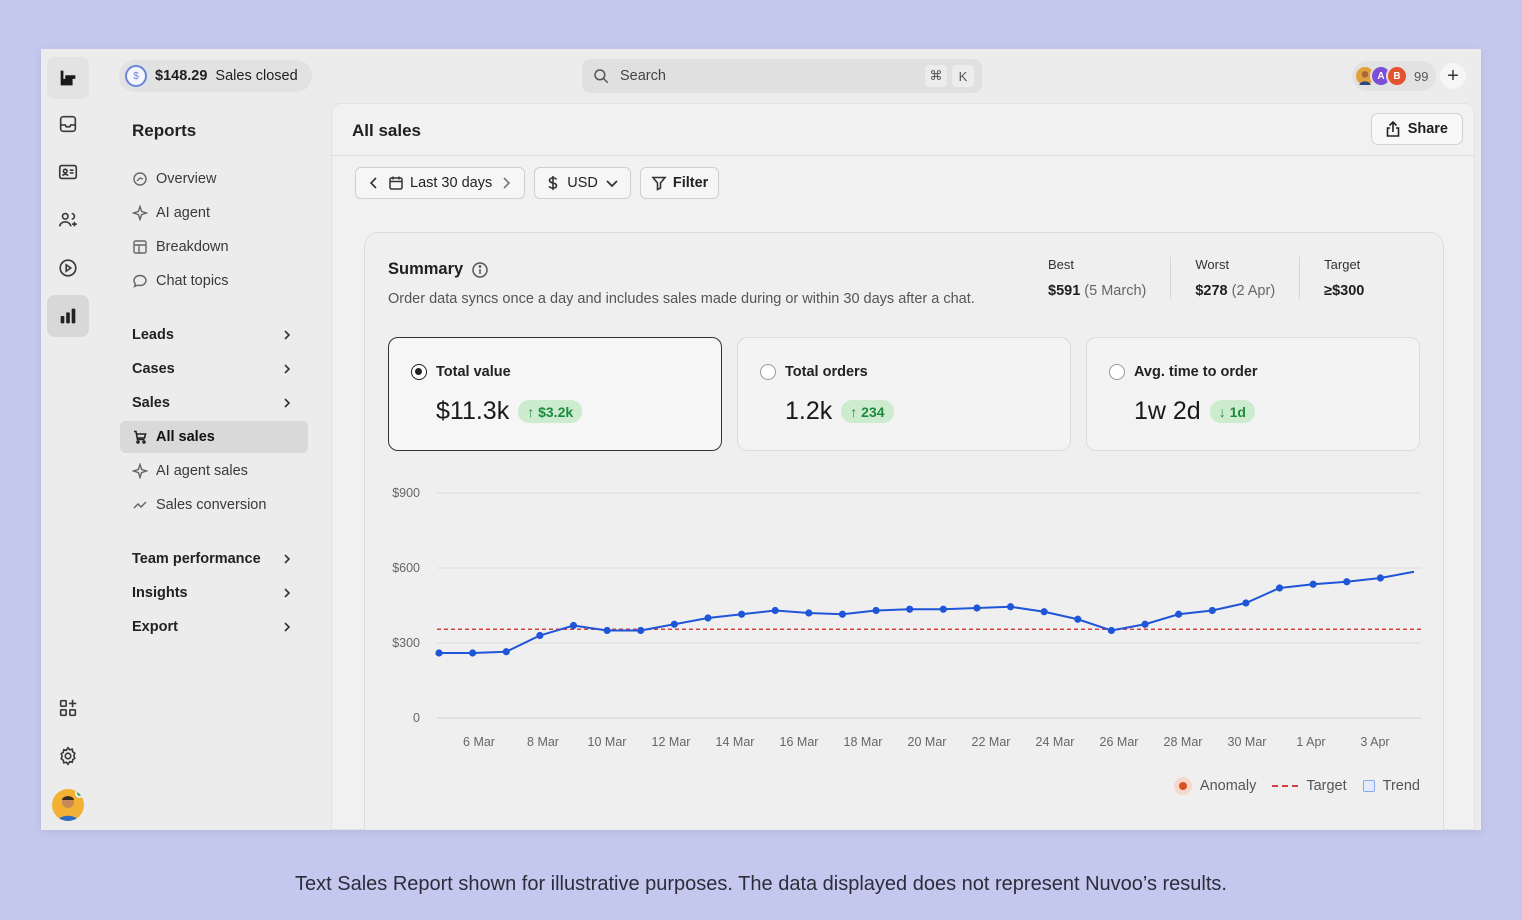 The width and height of the screenshot is (1522, 920). I want to click on x-tick-label: 28 Mar, so click(1183, 742).